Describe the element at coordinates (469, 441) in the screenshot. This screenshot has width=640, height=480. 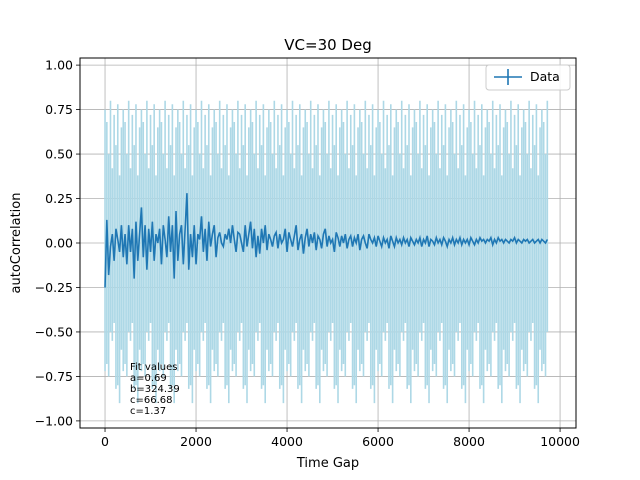
I see `x-tick-label: 8000` at that location.